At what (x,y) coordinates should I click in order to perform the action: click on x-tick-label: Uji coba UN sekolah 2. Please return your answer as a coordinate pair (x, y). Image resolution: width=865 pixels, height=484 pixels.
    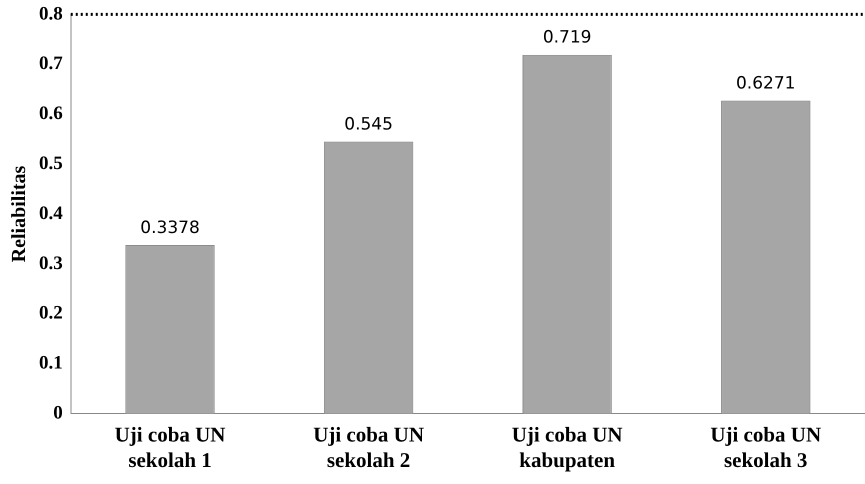
    Looking at the image, I should click on (368, 447).